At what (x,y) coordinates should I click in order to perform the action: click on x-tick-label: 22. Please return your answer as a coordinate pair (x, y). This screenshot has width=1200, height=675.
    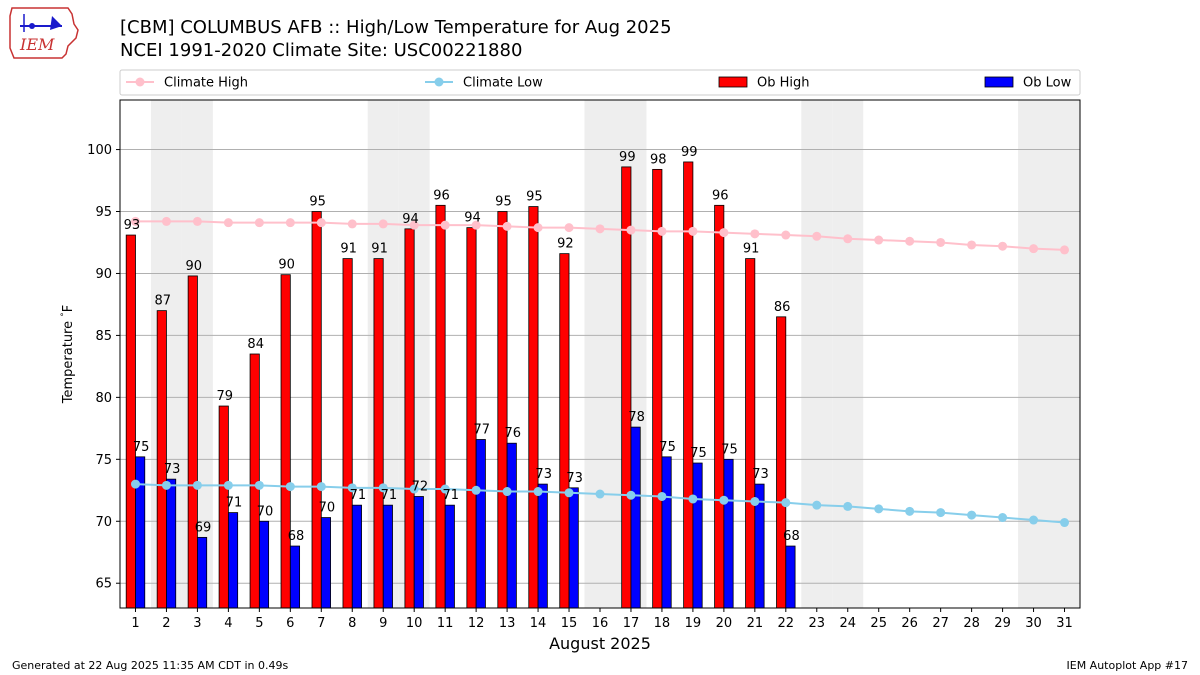
    Looking at the image, I should click on (786, 623).